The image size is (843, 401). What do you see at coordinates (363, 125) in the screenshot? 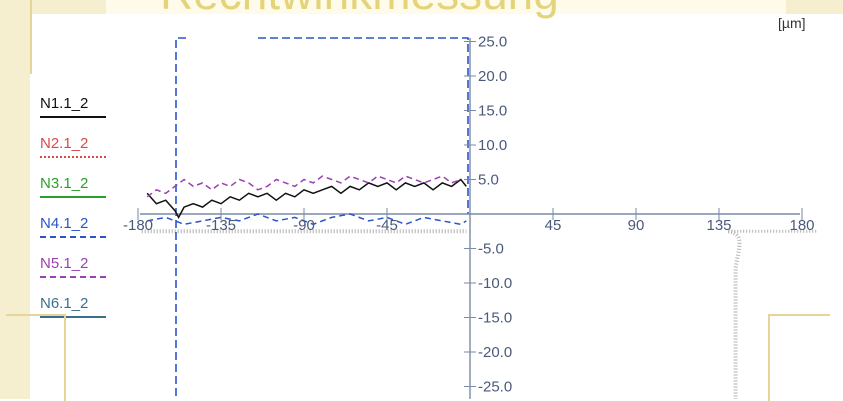
I see `boundary-top-right` at bounding box center [363, 125].